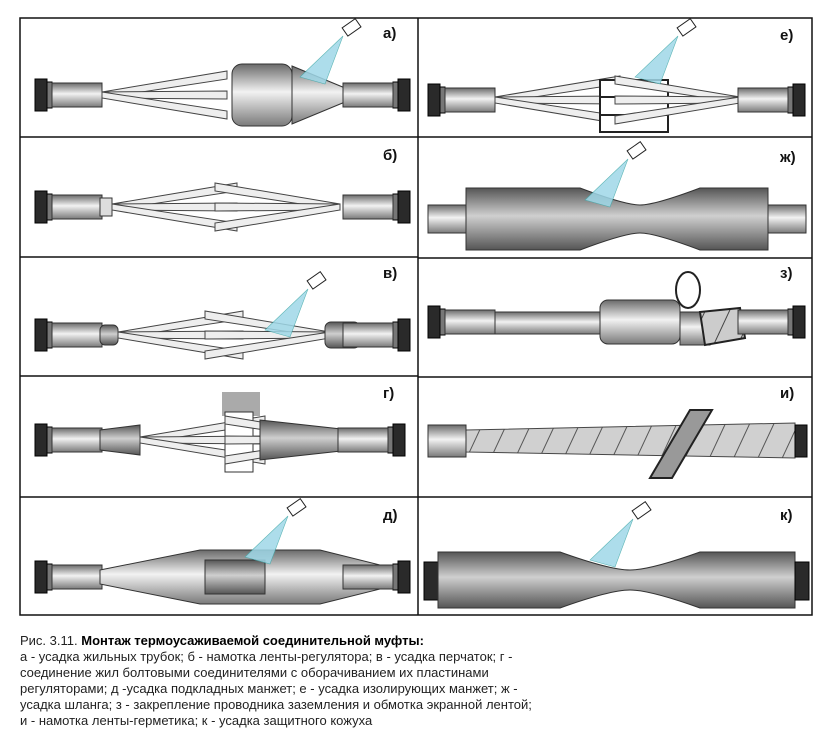  Describe the element at coordinates (222, 312) in the screenshot. I see `panel-v: в)` at that location.